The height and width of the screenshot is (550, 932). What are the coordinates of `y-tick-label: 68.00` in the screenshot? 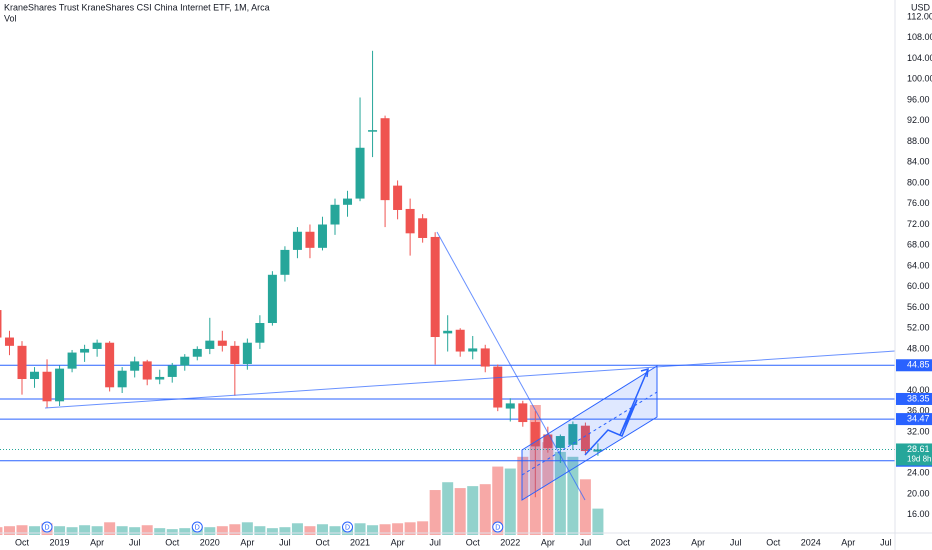 It's located at (918, 245).